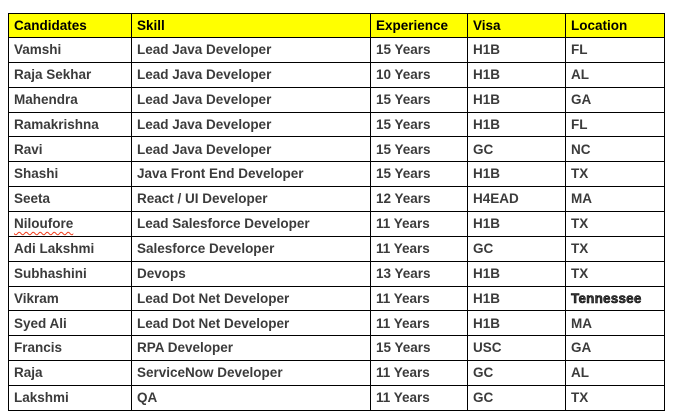 This screenshot has height=415, width=673. Describe the element at coordinates (70, 124) in the screenshot. I see `cell-candidate: Ramakrishna` at that location.